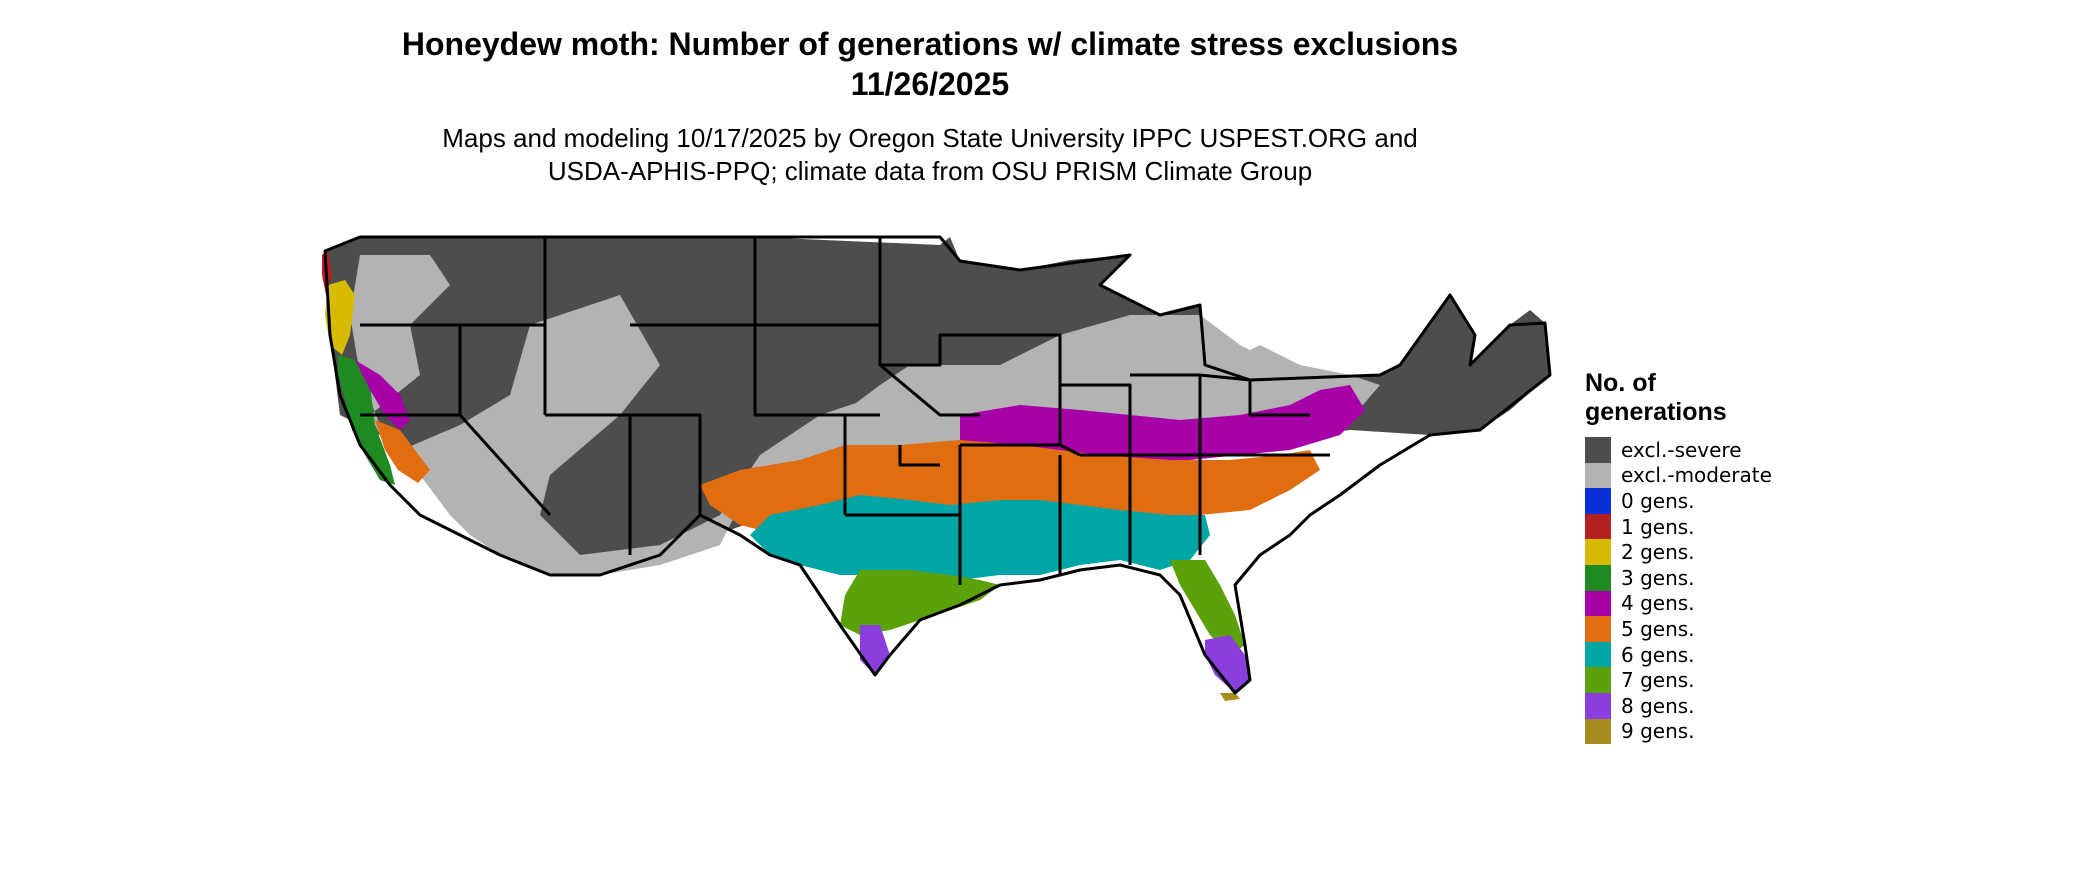 This screenshot has height=892, width=2100. I want to click on map-region-4gens-ca, so click(382, 395).